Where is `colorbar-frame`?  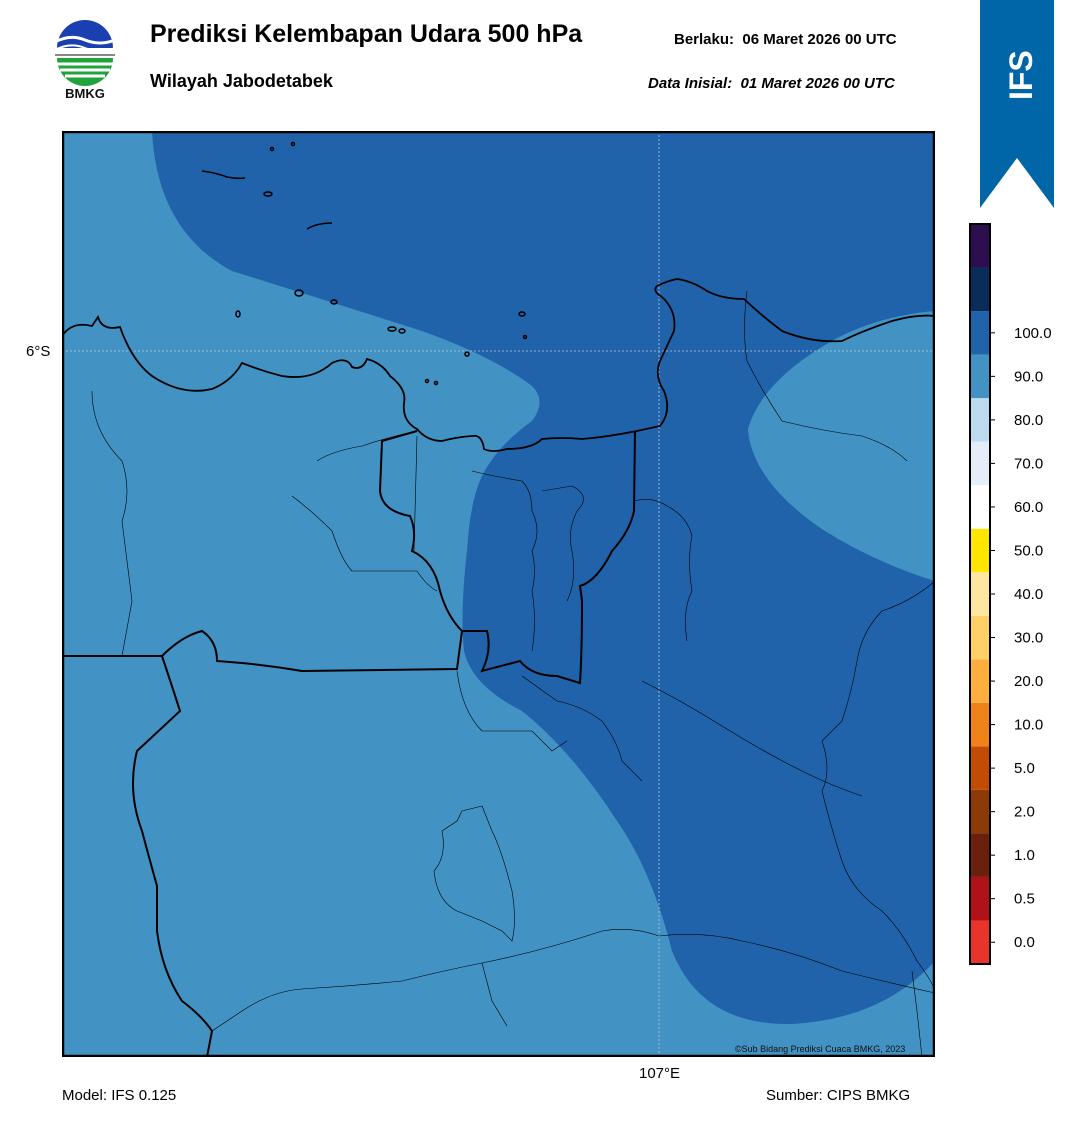 colorbar-frame is located at coordinates (980, 594).